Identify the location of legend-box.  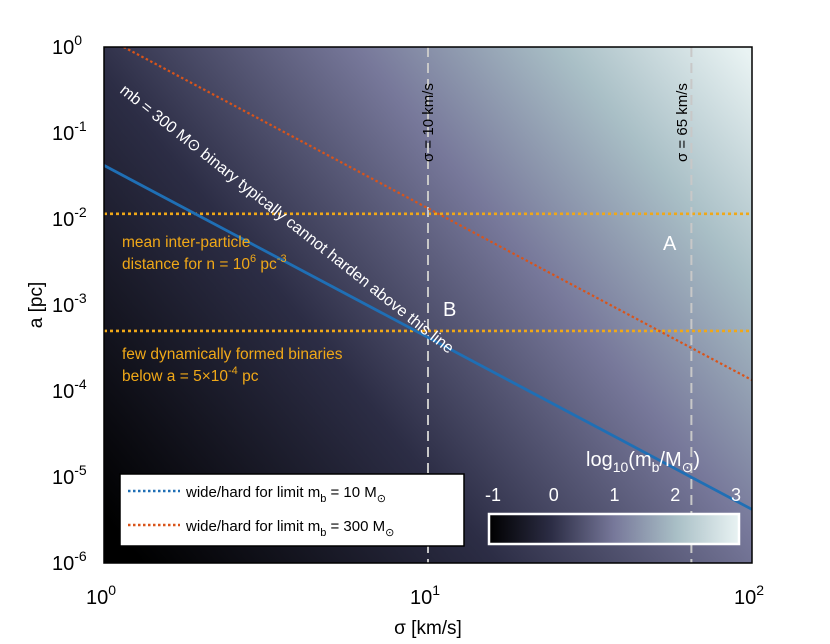
(292, 510).